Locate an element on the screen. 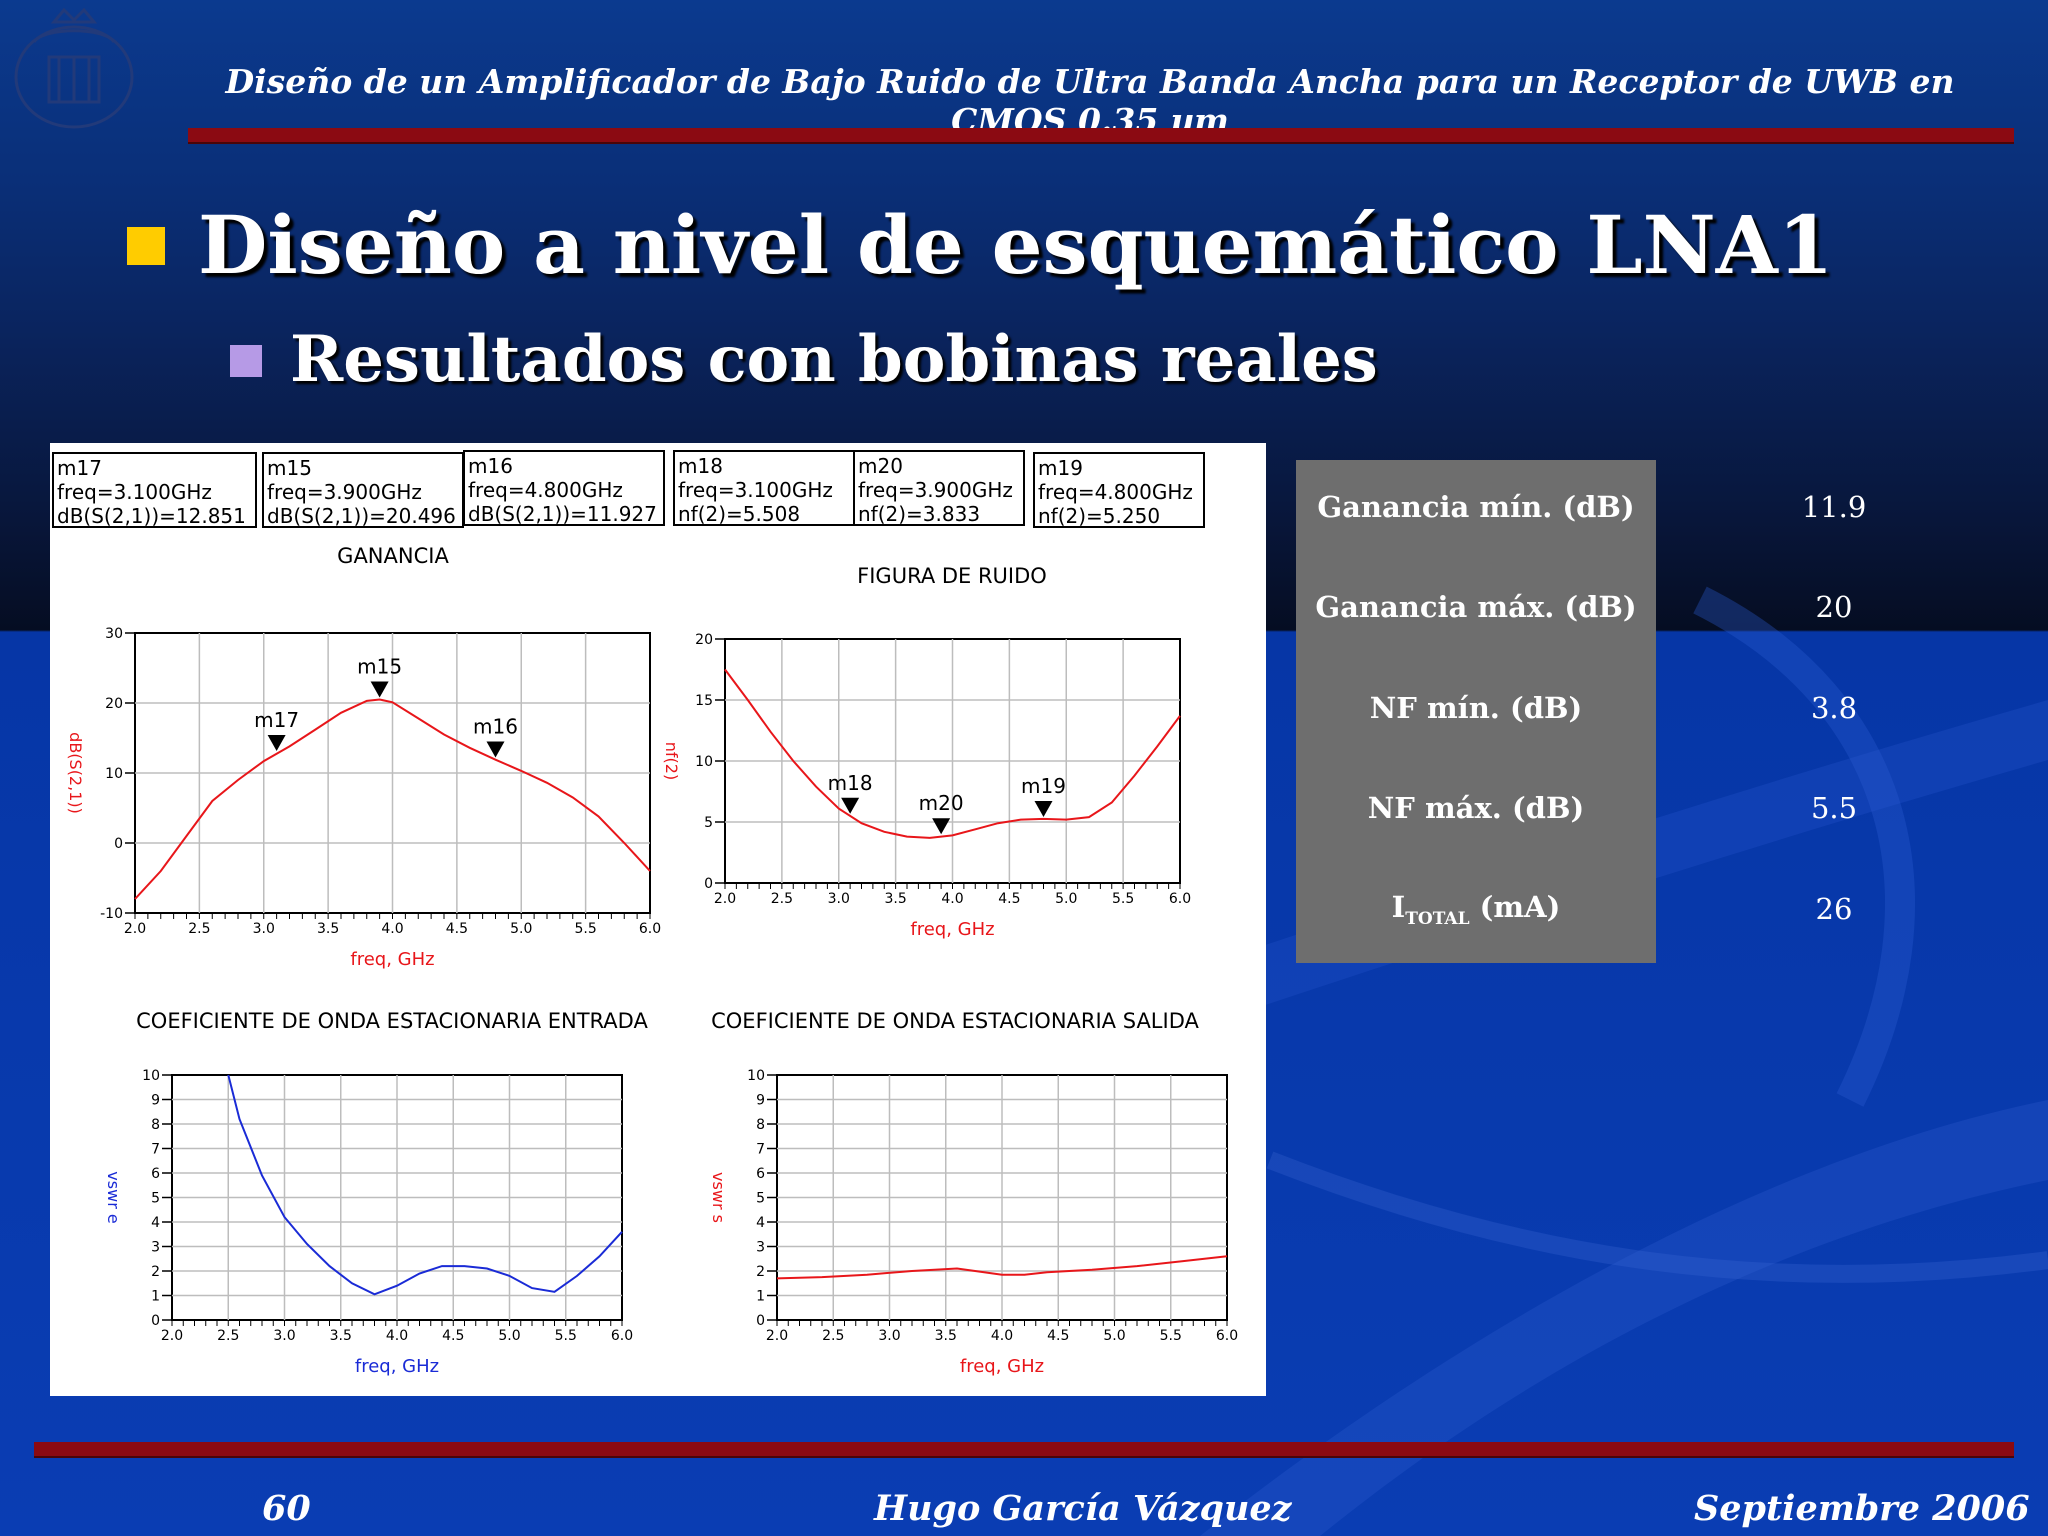  chart0-ytick-label: 20 is located at coordinates (114, 704).